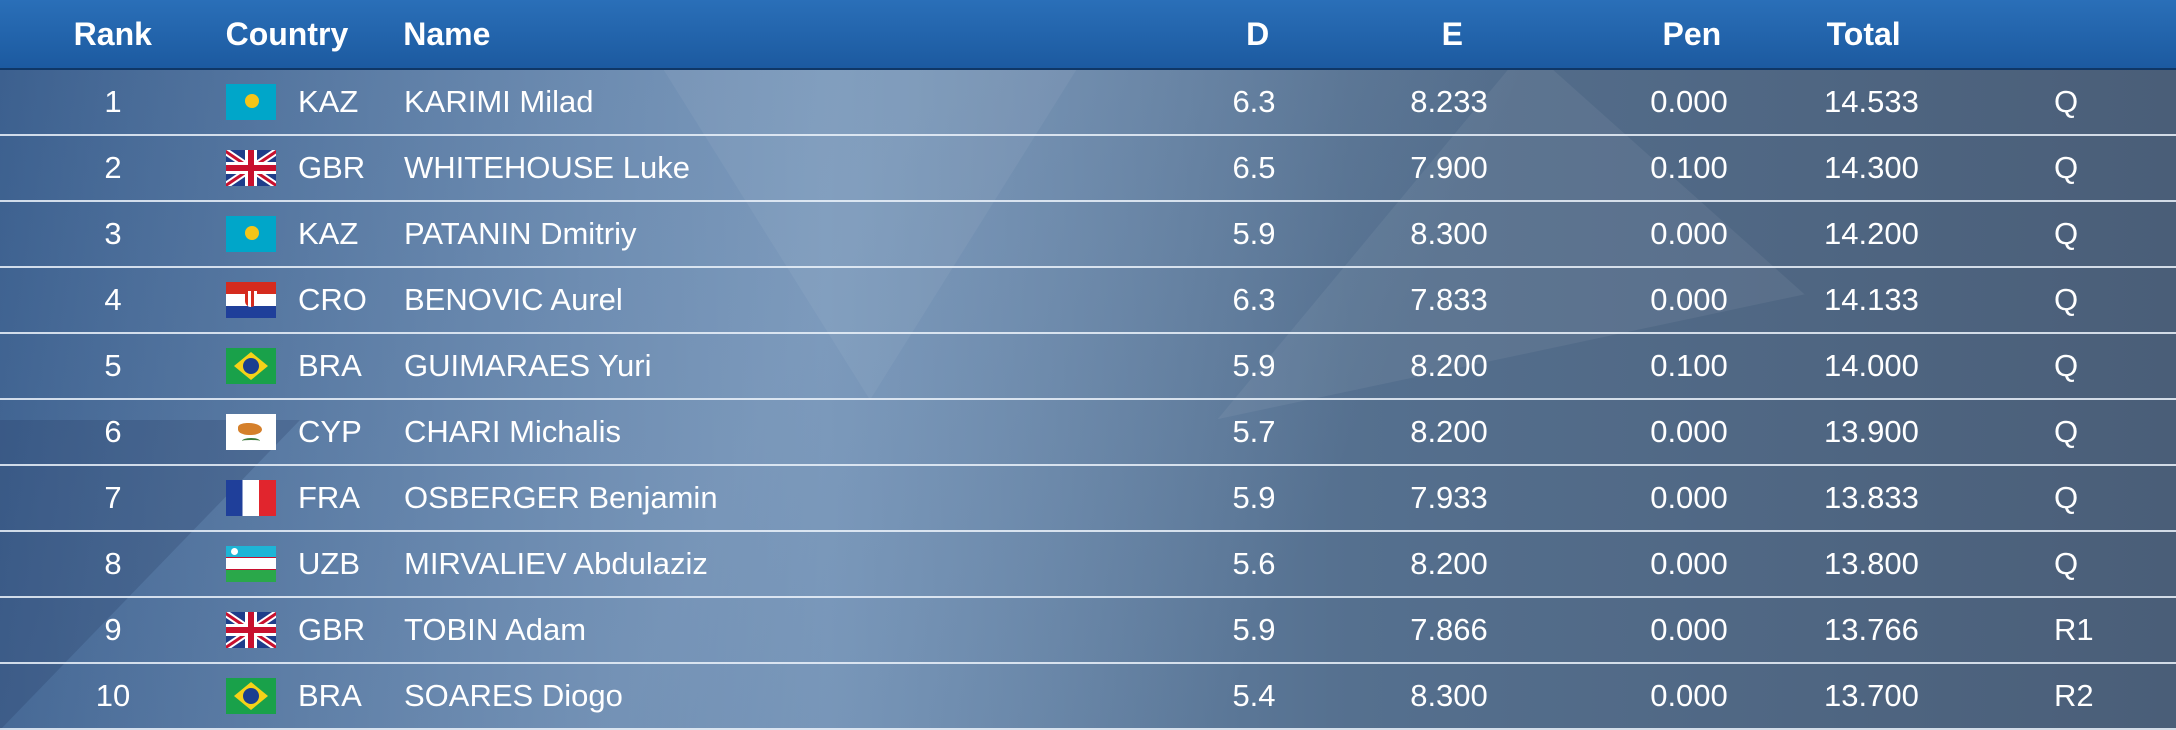 The height and width of the screenshot is (730, 2176). I want to click on d-score: 5.6, so click(1254, 563).